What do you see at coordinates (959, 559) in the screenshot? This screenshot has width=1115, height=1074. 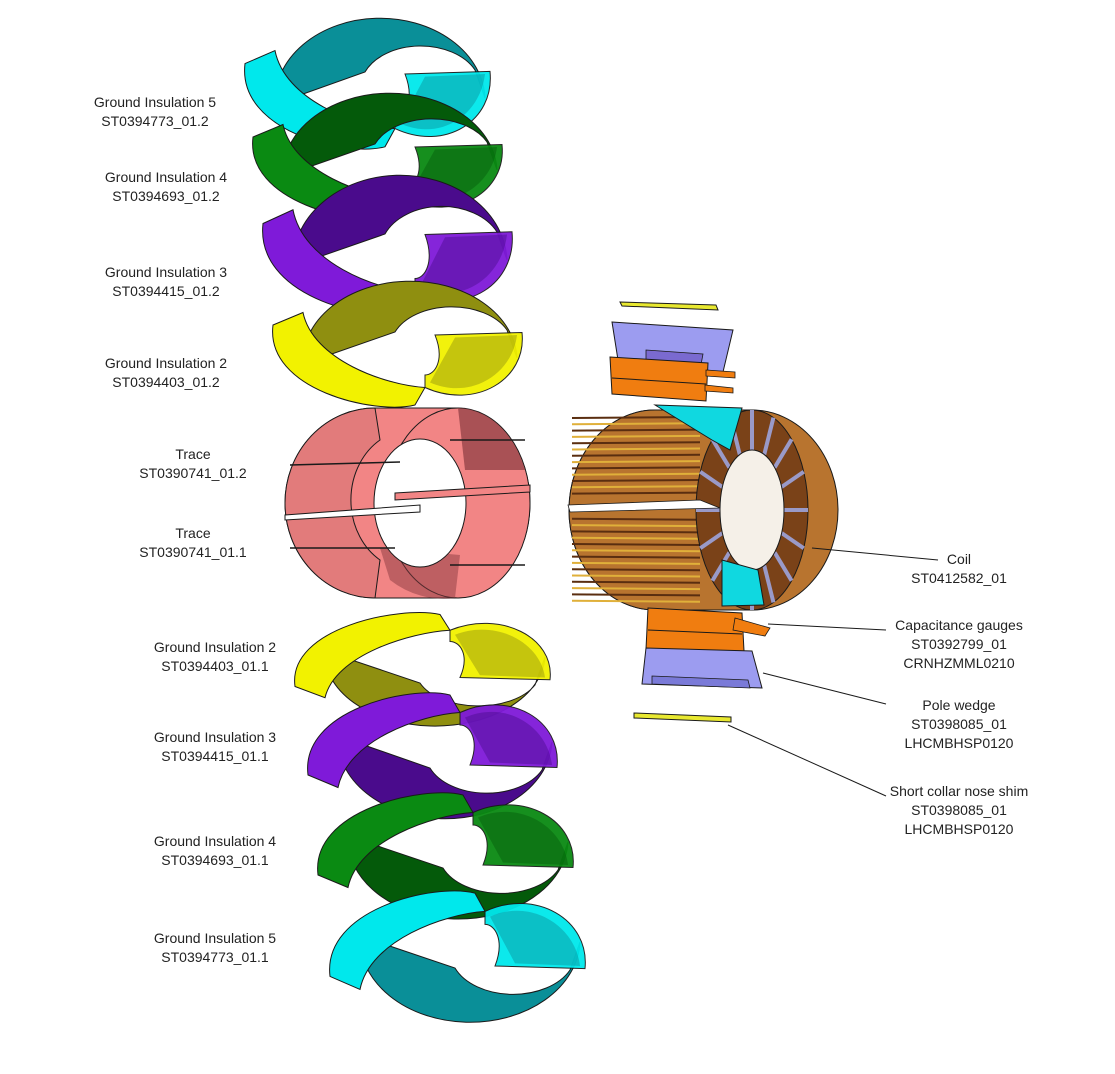 I see `callout-name: Coil` at bounding box center [959, 559].